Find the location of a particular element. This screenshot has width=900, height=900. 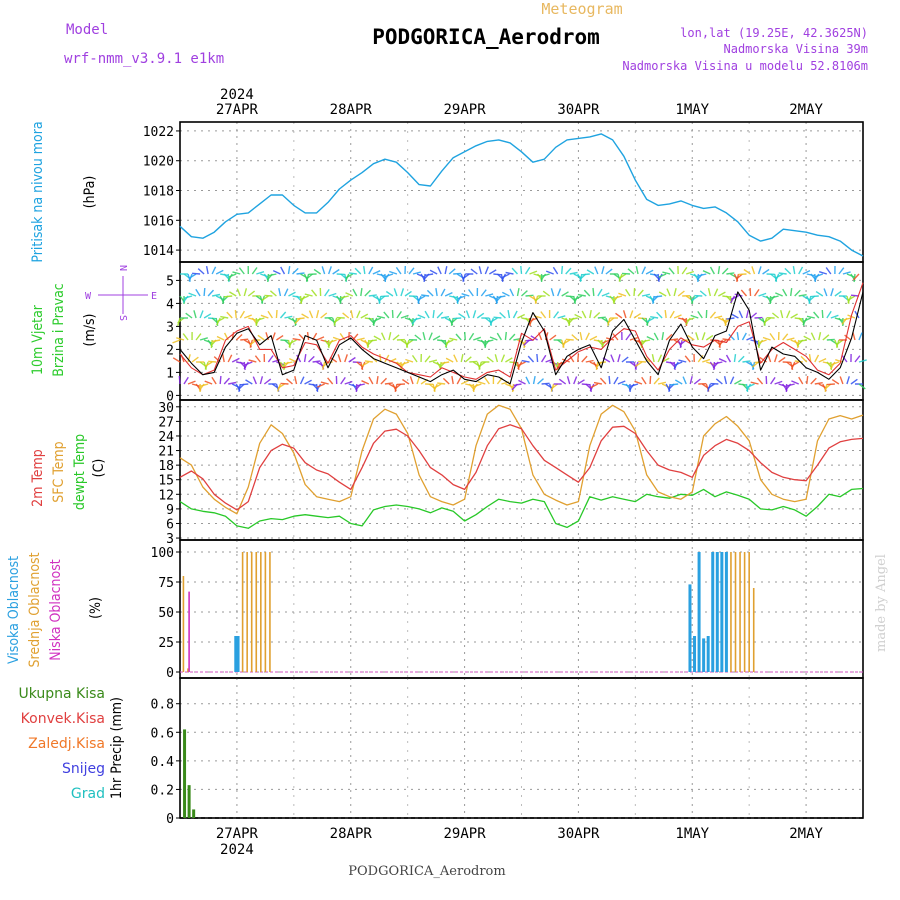

precip-legend-0: Ukupna Kisa is located at coordinates (61, 694).